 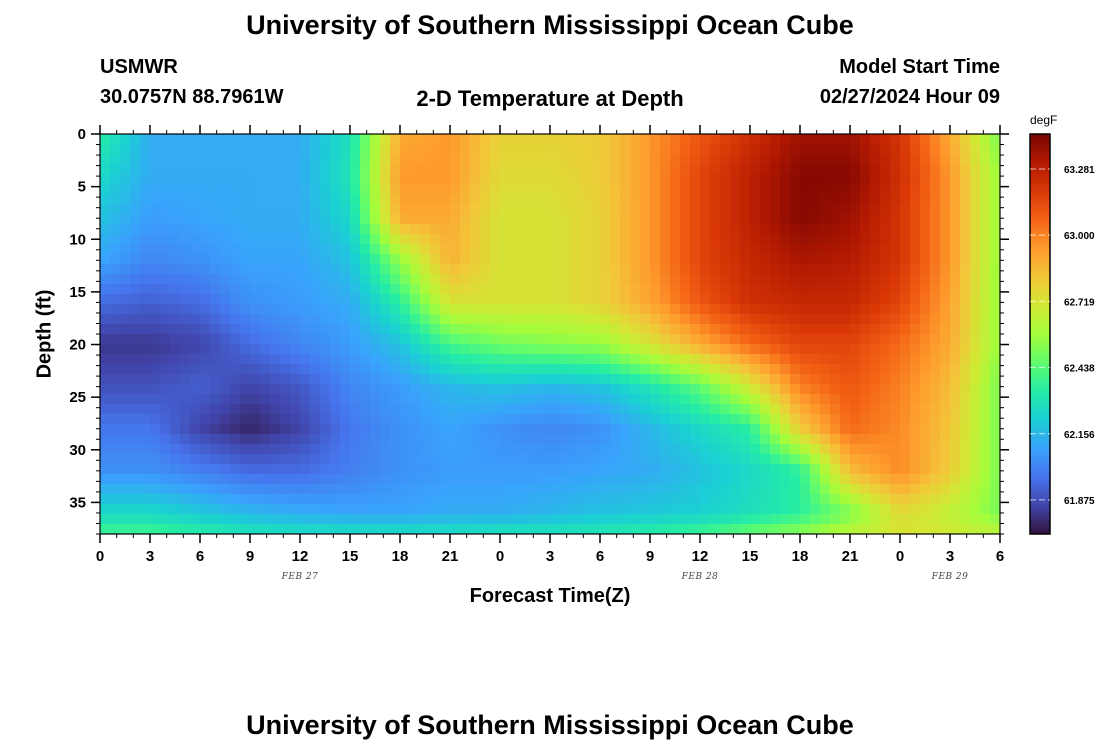 What do you see at coordinates (1079, 302) in the screenshot?
I see `colorbar-tick-label: 62.719` at bounding box center [1079, 302].